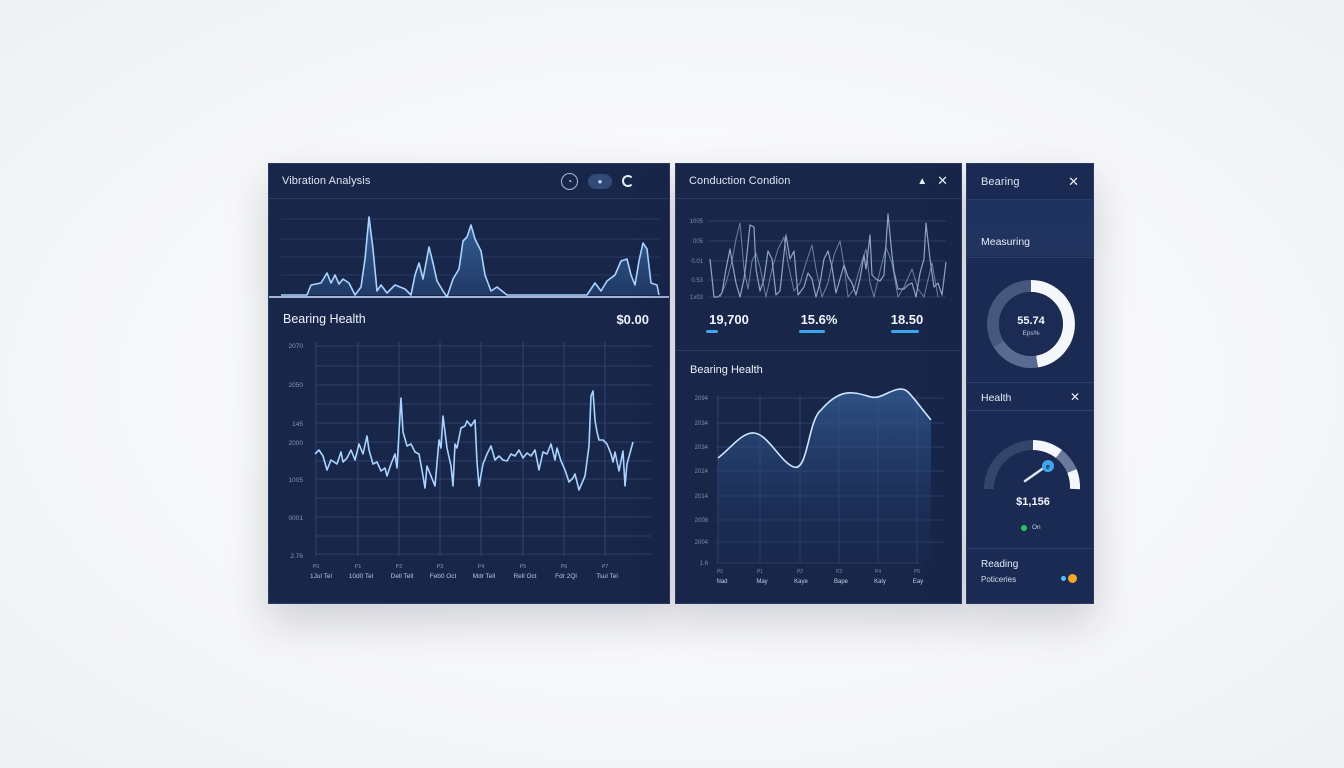 The height and width of the screenshot is (768, 1344). Describe the element at coordinates (296, 346) in the screenshot. I see `y-tick: 2070` at that location.